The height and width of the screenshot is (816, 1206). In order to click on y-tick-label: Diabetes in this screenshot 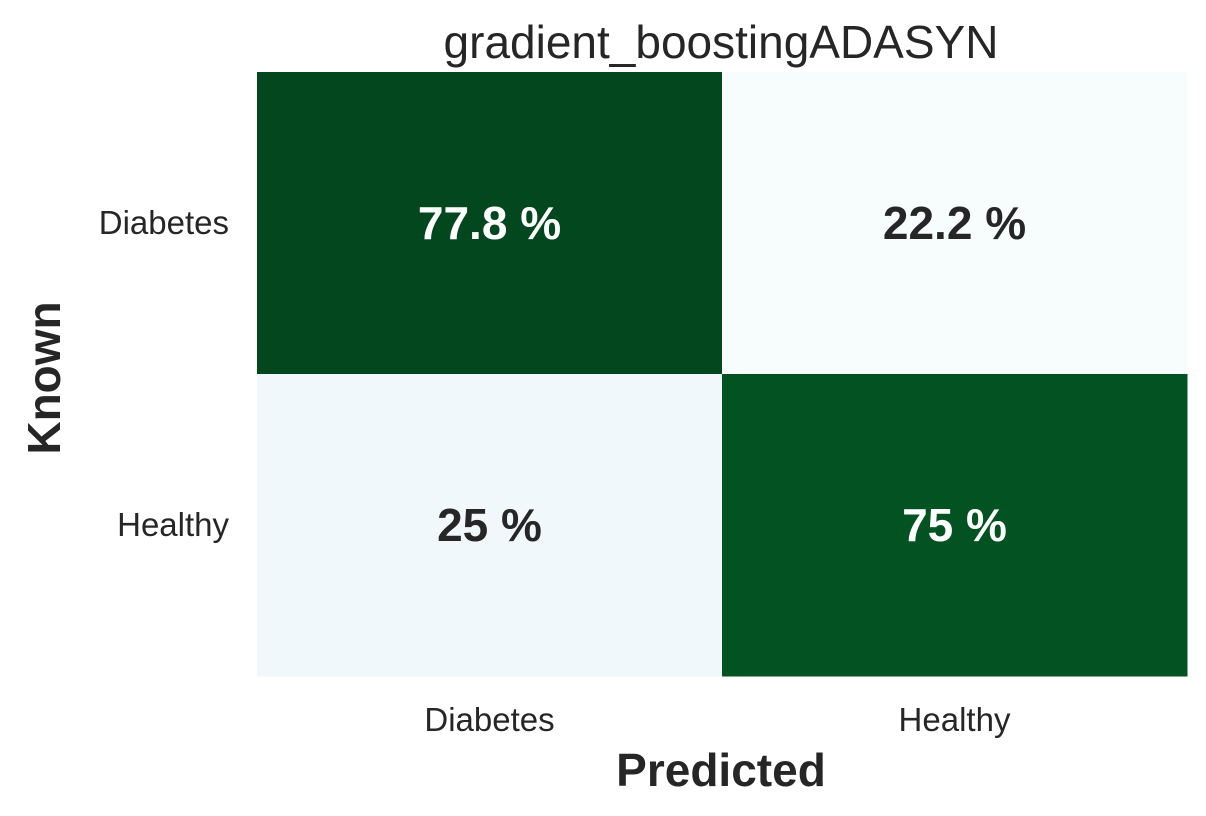, I will do `click(164, 222)`.